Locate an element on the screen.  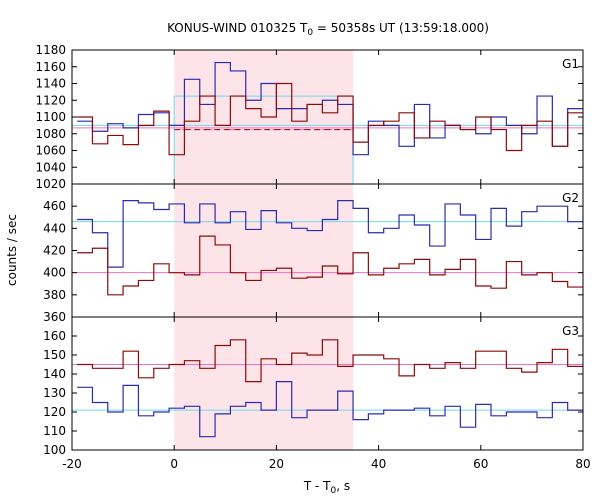
x-tick-label: -20 is located at coordinates (72, 464).